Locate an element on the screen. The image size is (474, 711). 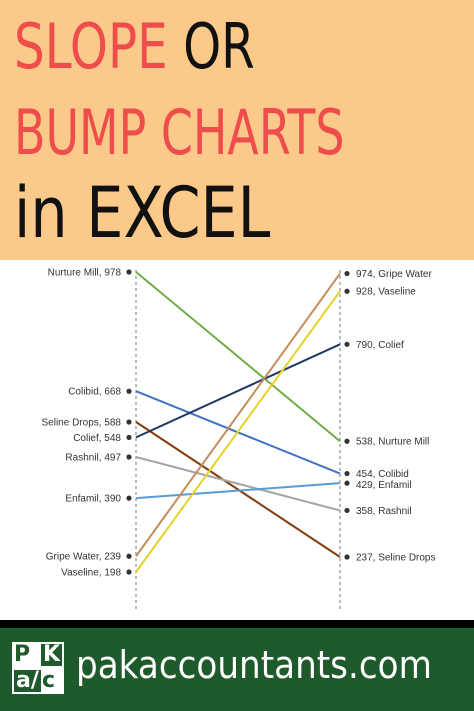
footer-bar: P K a/ c pakaccountants.com is located at coordinates (237, 665).